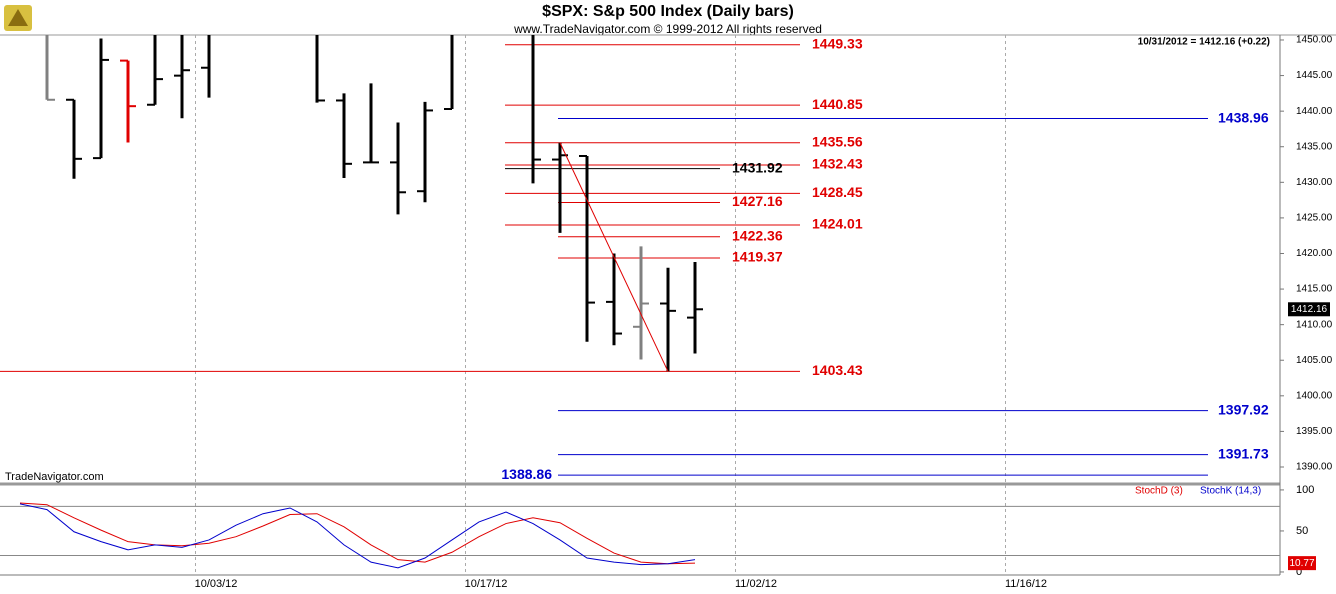  I want to click on last-value-label: 10.77, so click(1301, 563).